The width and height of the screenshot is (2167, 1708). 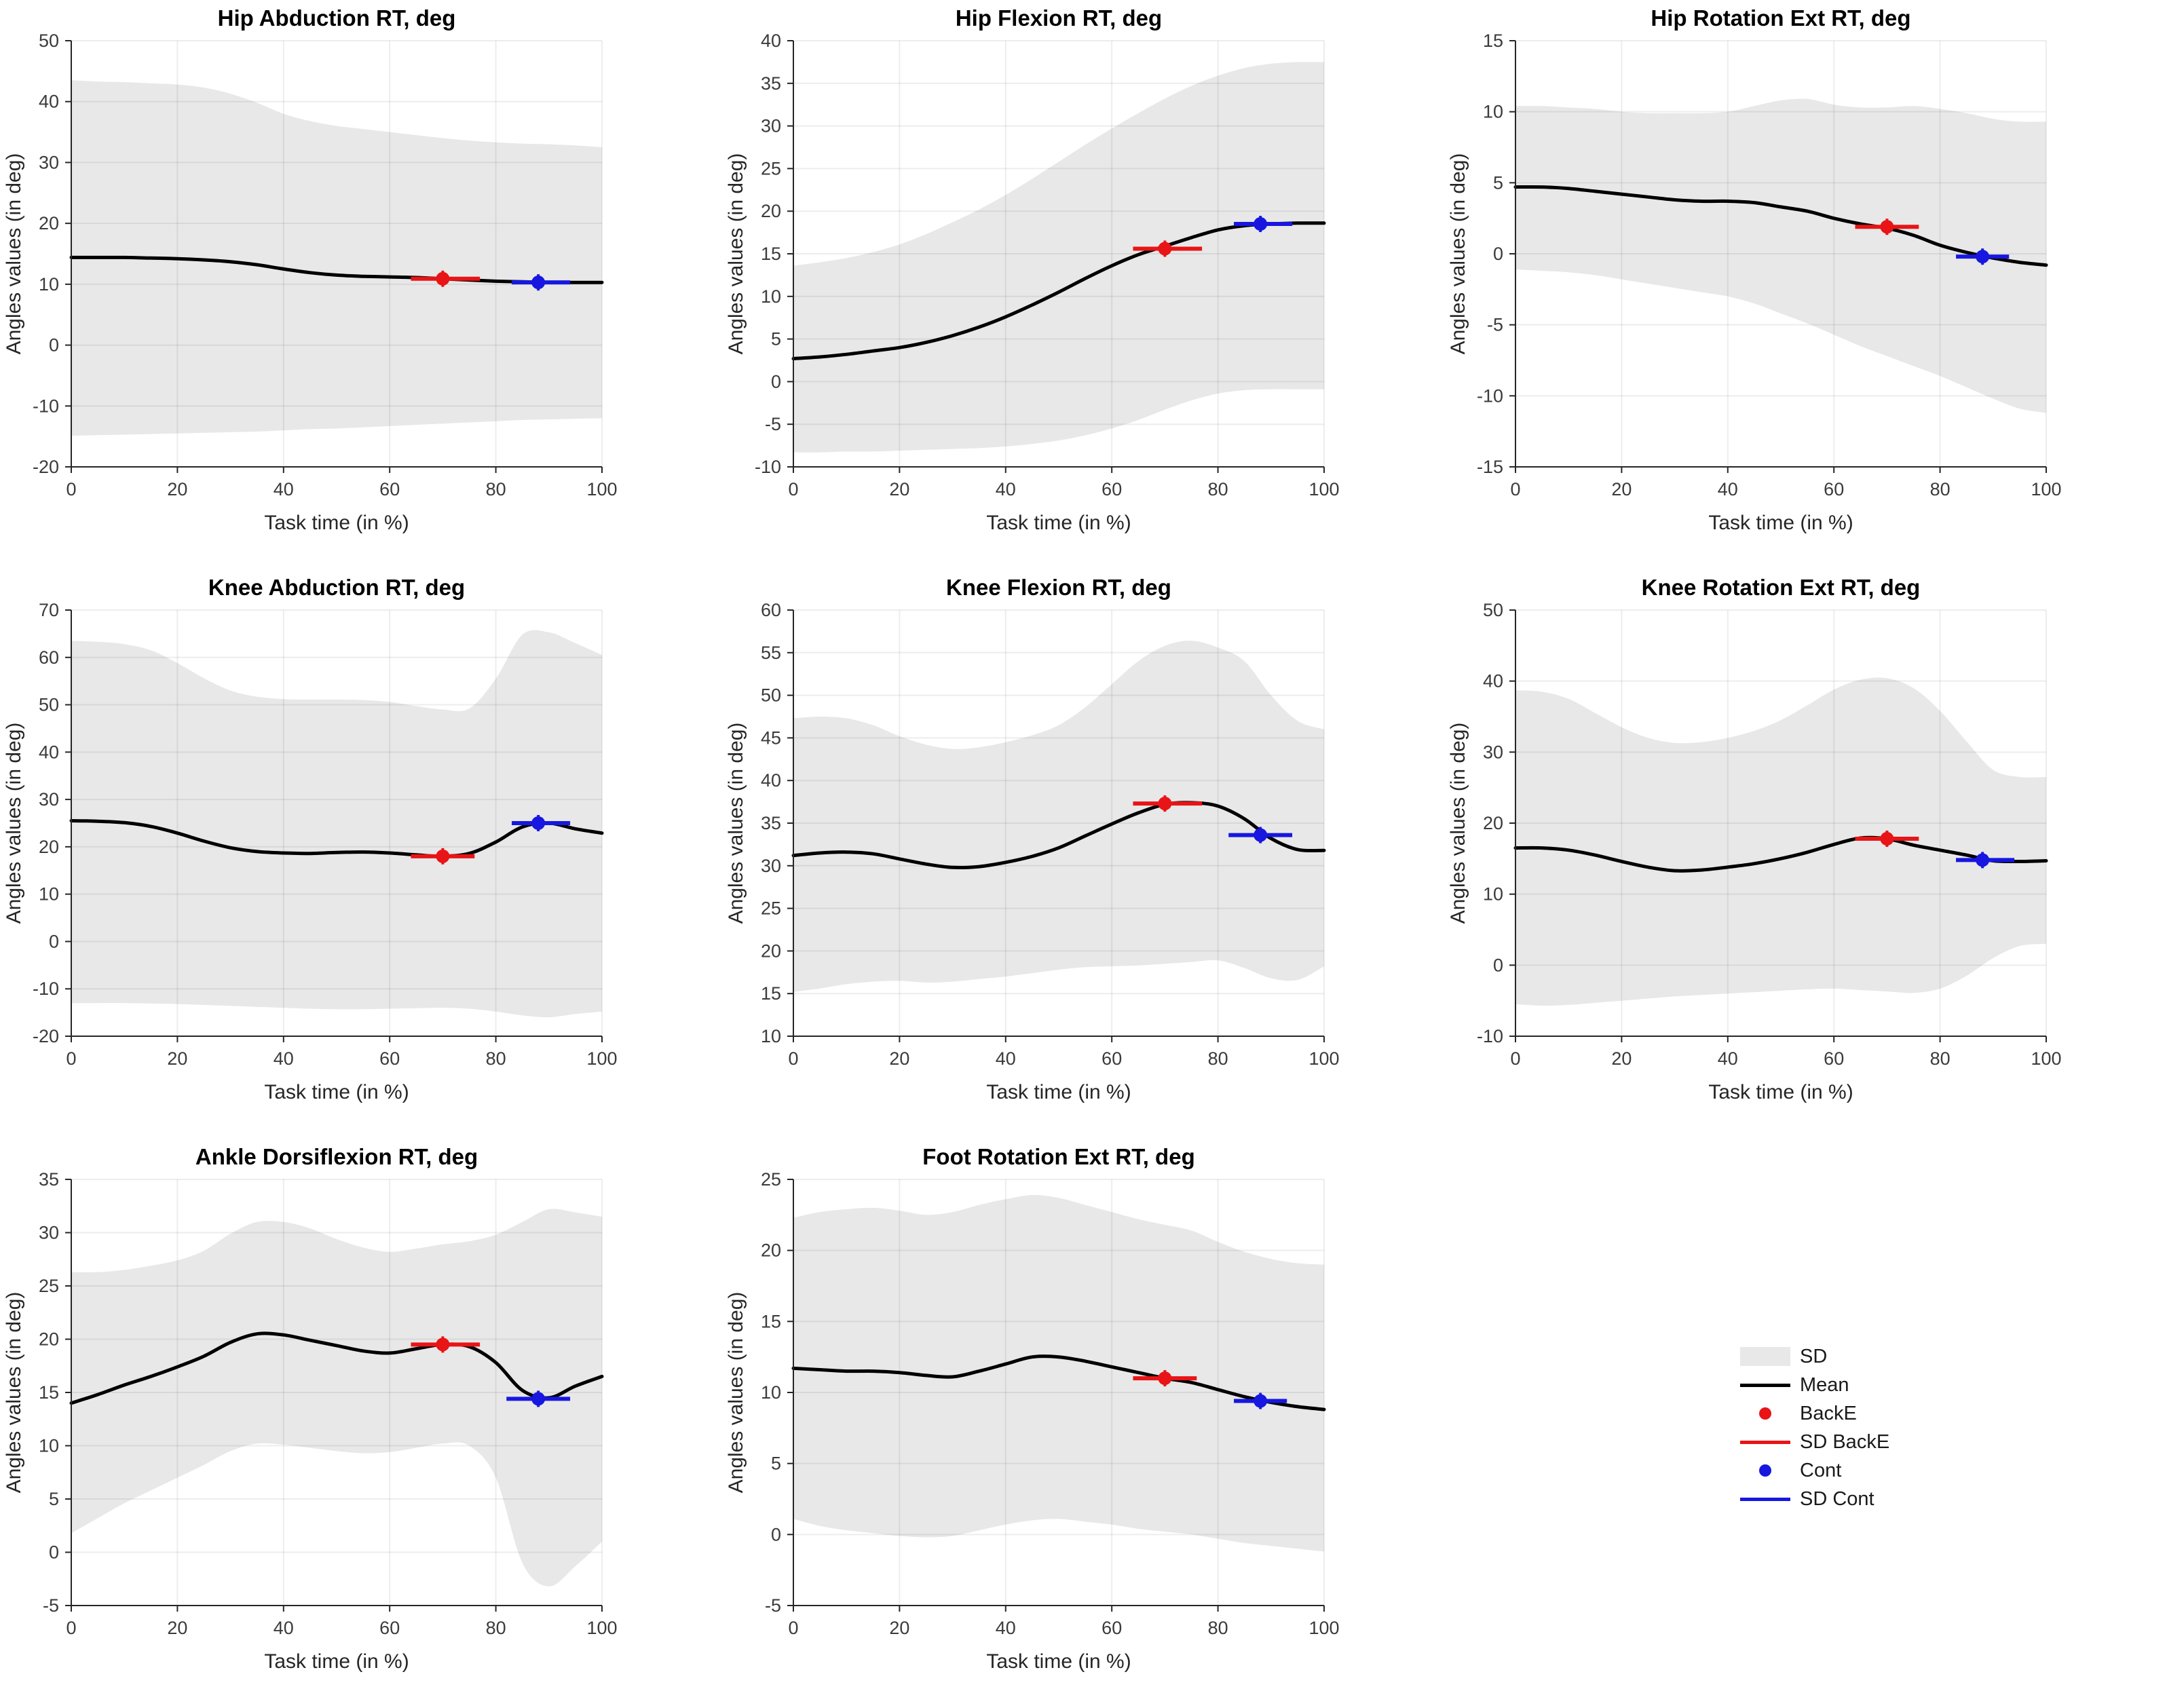 I want to click on tick-labels: 0 20 40 60 80 100 -10 0 10 20 30 40 50, so click(x=1769, y=834).